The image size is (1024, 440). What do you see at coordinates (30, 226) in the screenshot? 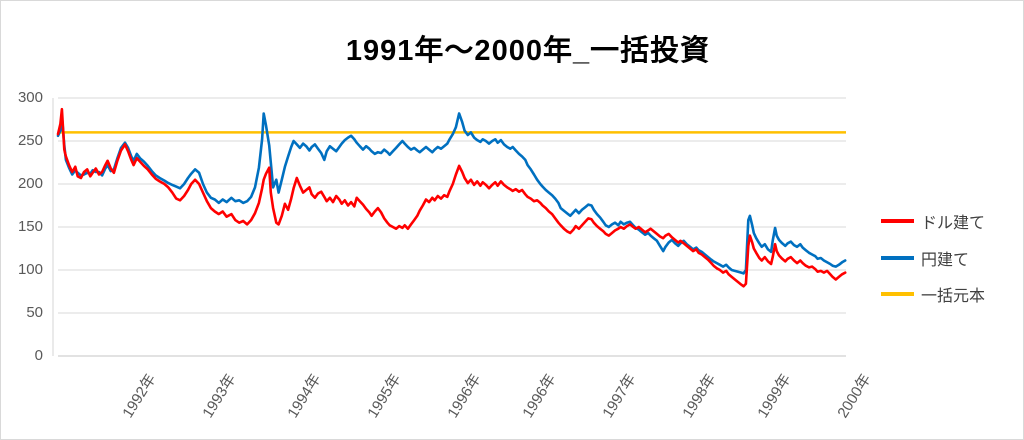
I see `y-tick-label: 150` at bounding box center [30, 226].